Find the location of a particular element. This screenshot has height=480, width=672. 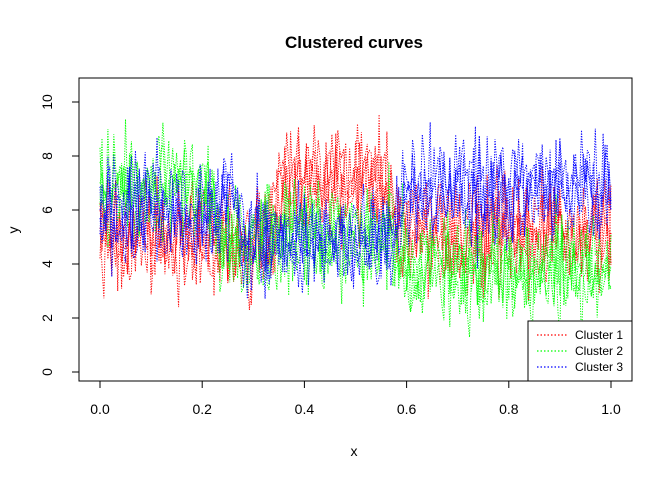

chart-title: Clustered curves is located at coordinates (354, 42).